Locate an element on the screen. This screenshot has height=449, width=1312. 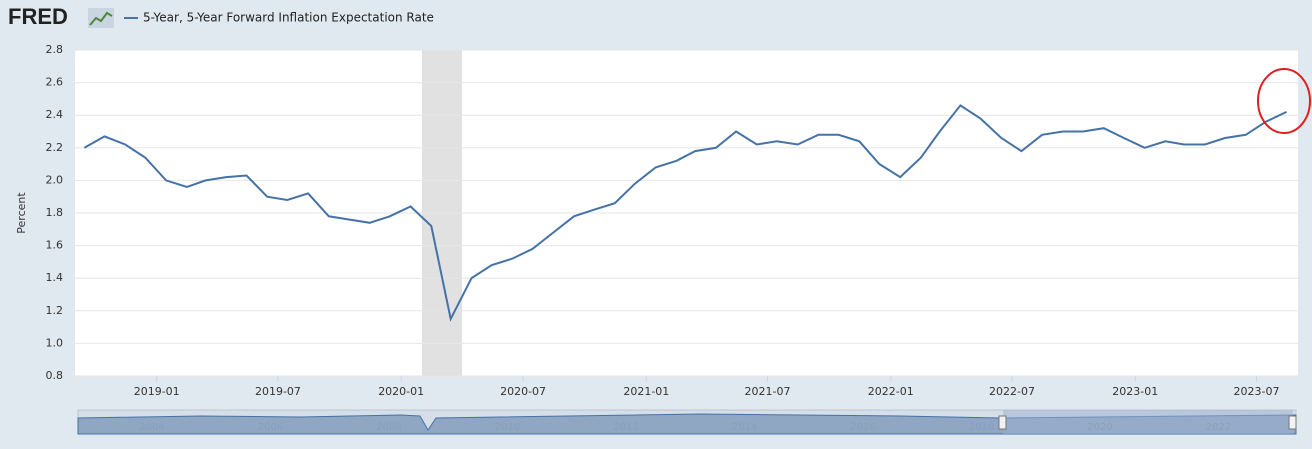
x-tick-label: 2023-07 is located at coordinates (1256, 391).